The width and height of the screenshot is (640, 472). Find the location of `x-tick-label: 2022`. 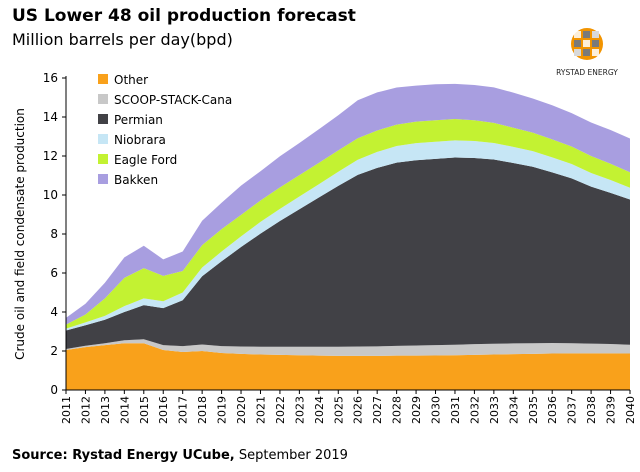

x-tick-label: 2022 is located at coordinates (280, 410).